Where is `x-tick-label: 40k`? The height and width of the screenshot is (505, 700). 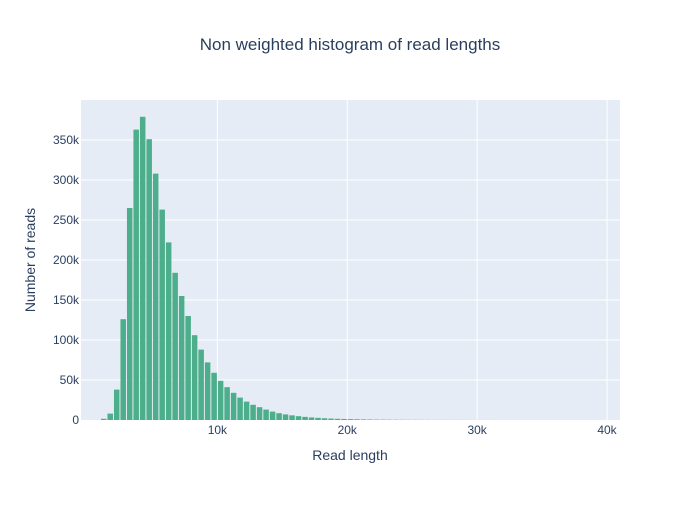 x-tick-label: 40k is located at coordinates (607, 430).